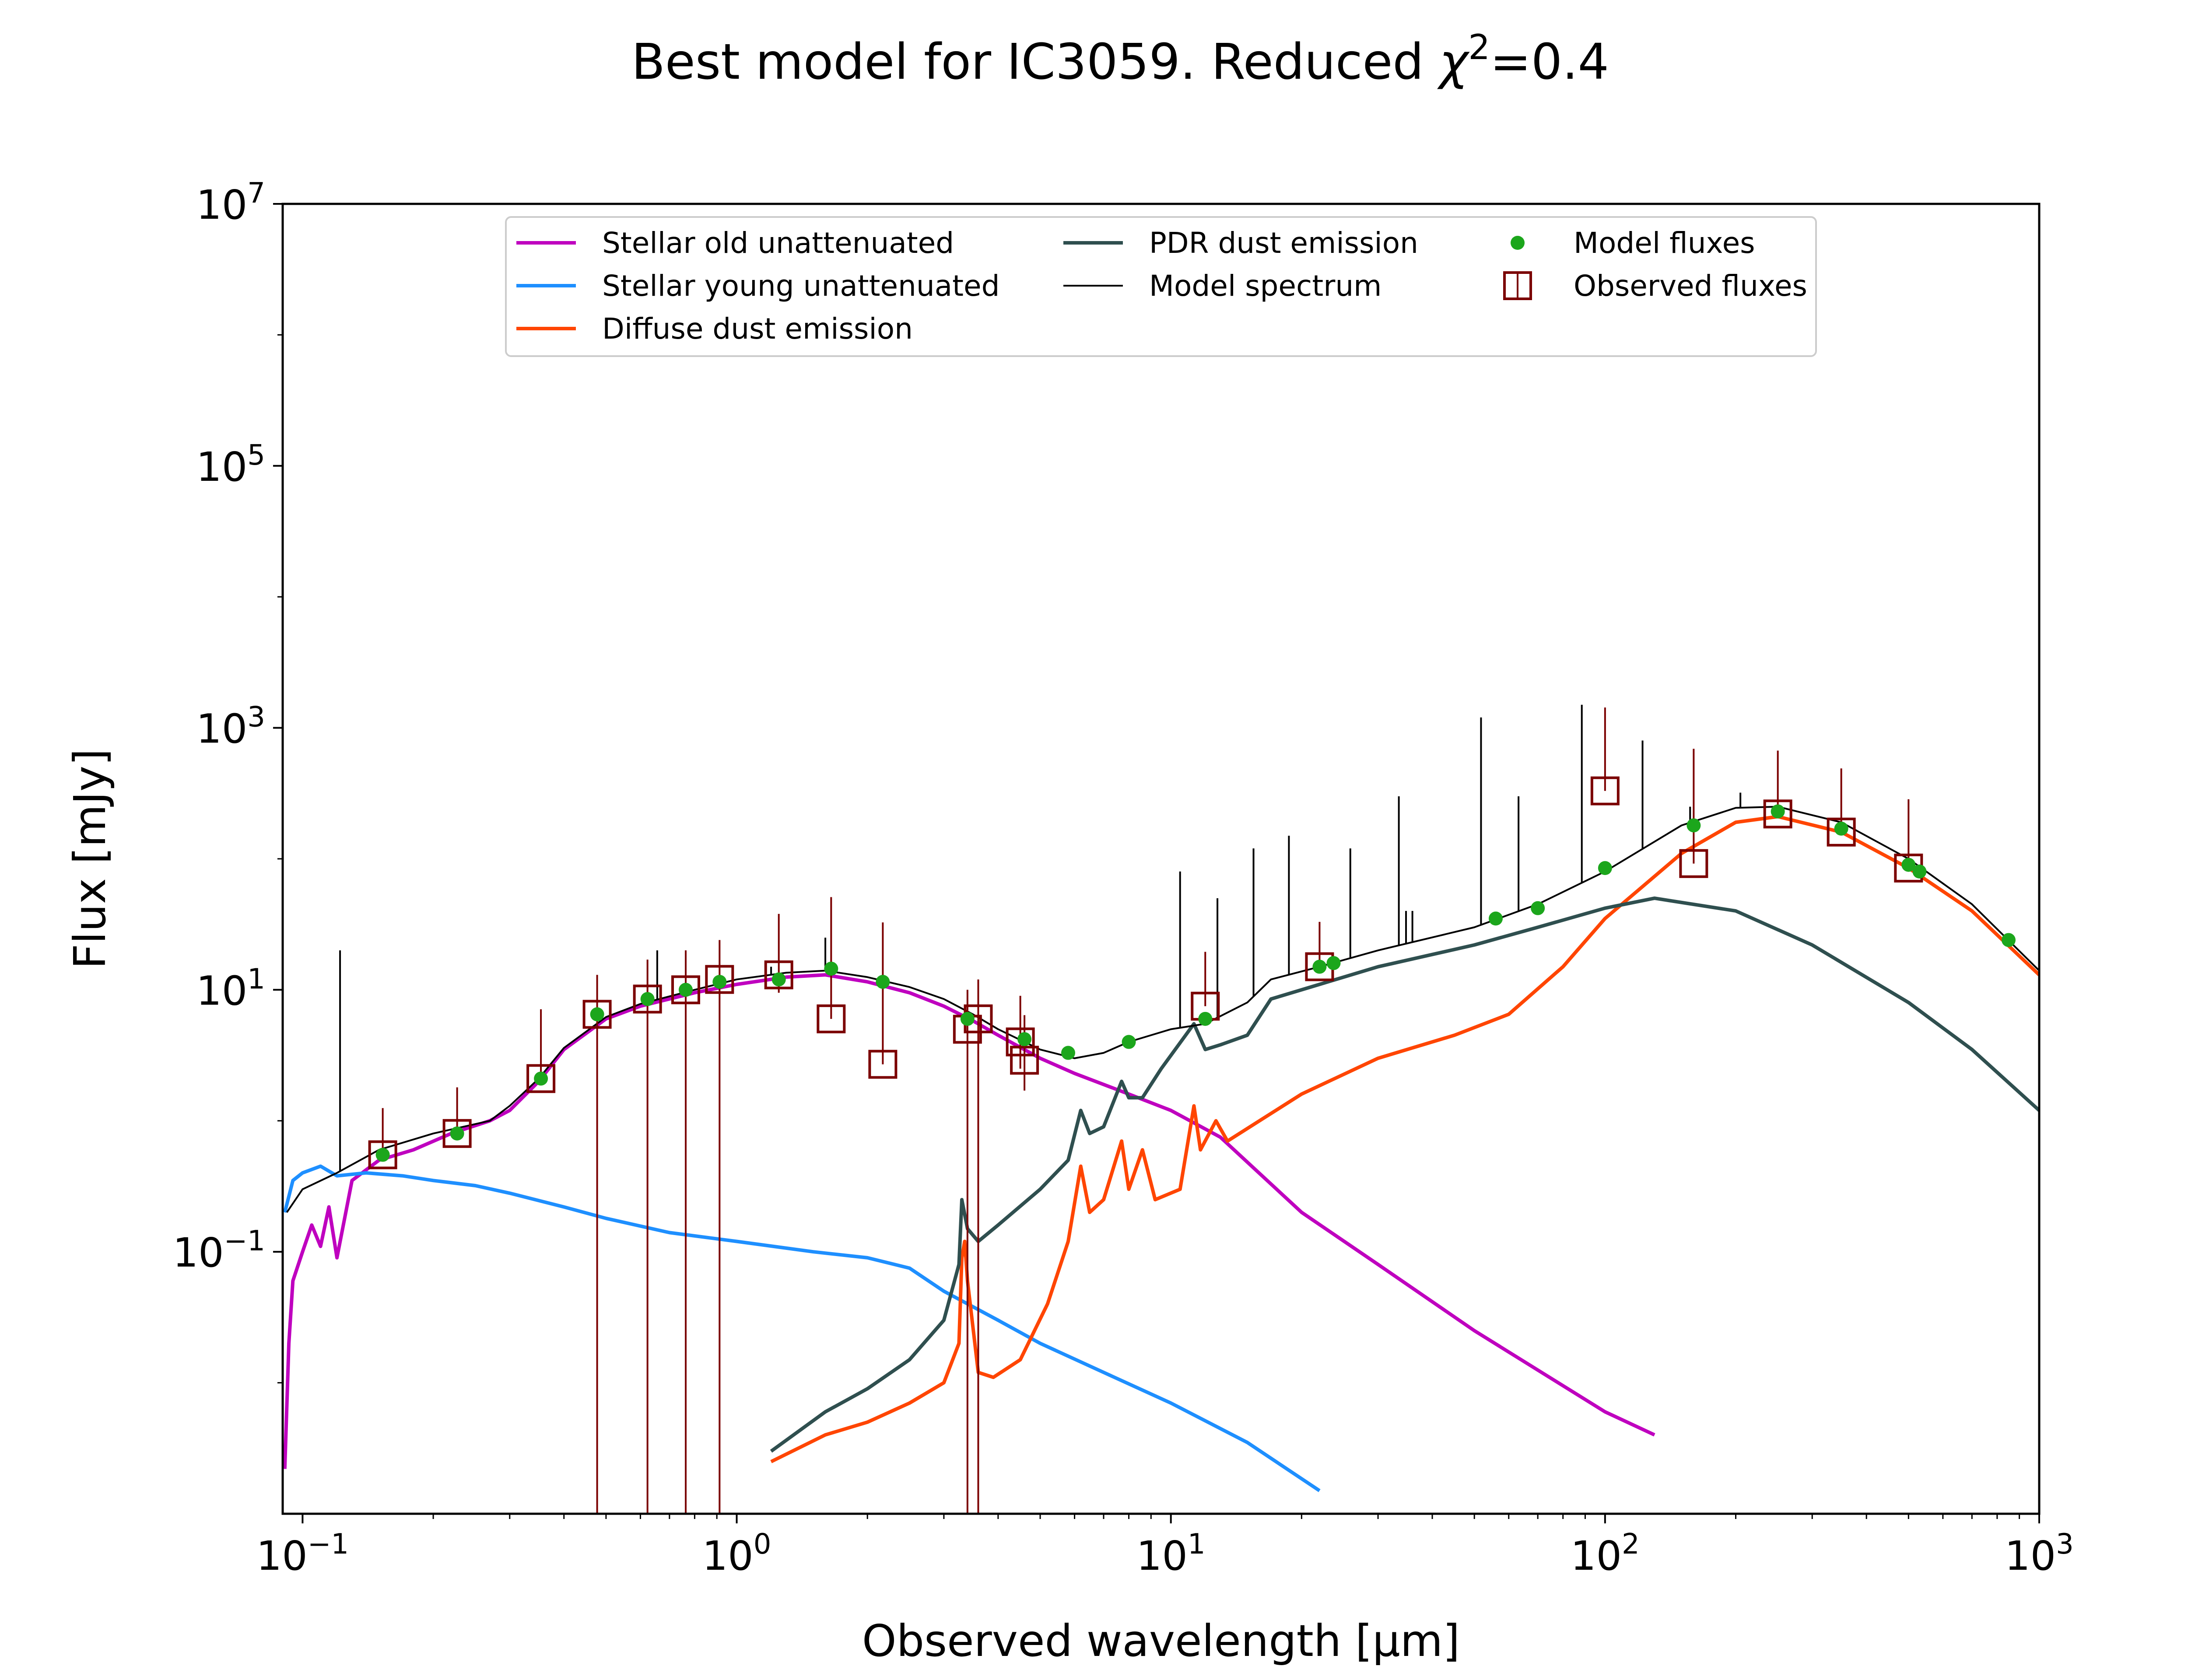  What do you see at coordinates (801, 286) in the screenshot?
I see `legend-label-stellar-young-unattenuated: Stellar young unattenuated` at bounding box center [801, 286].